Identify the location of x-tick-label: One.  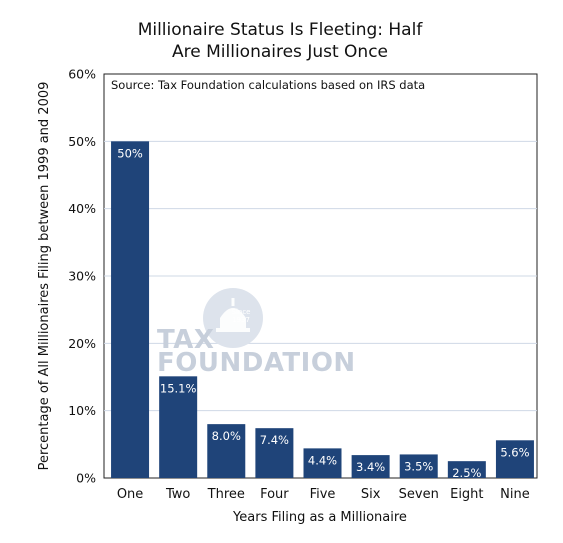
(130, 494).